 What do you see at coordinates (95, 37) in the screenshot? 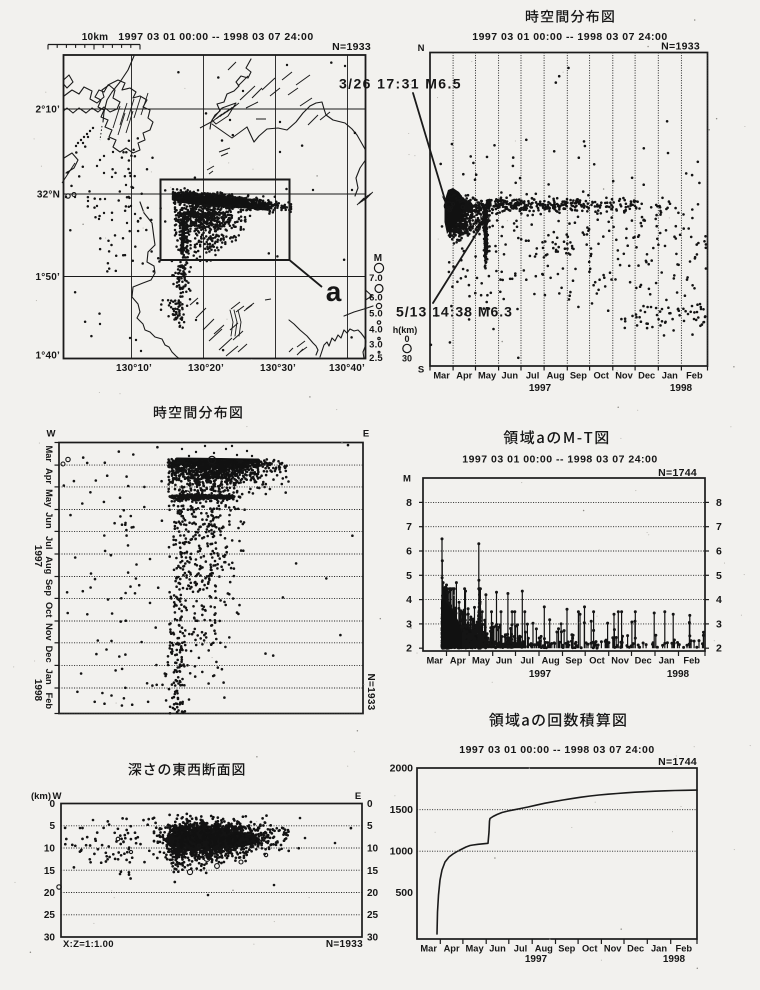
I see `svg-text: 10km` at bounding box center [95, 37].